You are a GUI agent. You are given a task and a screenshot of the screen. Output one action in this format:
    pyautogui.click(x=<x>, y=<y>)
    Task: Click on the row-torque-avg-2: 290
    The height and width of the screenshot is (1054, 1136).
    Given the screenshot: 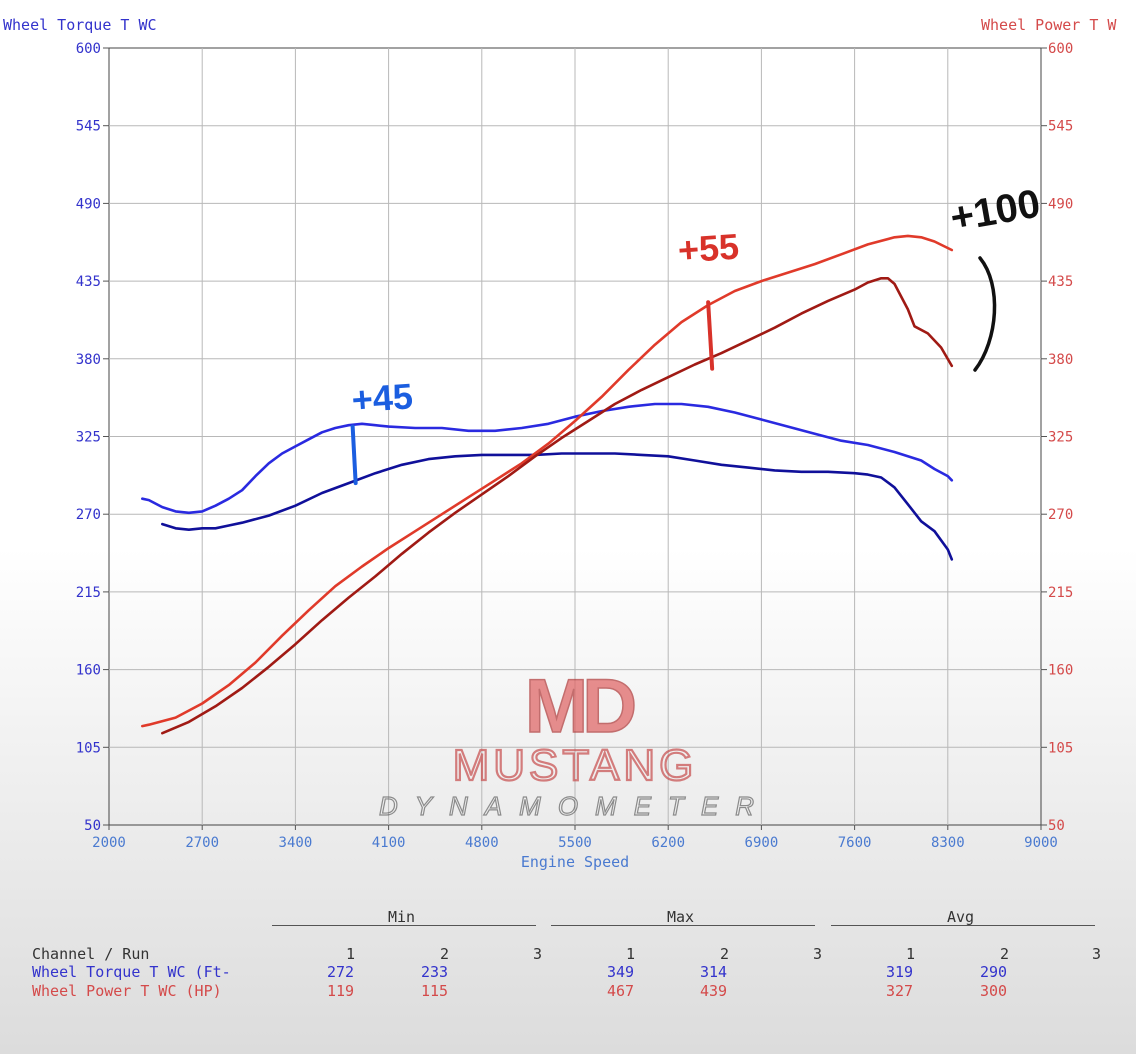 What is the action you would take?
    pyautogui.click(x=994, y=972)
    